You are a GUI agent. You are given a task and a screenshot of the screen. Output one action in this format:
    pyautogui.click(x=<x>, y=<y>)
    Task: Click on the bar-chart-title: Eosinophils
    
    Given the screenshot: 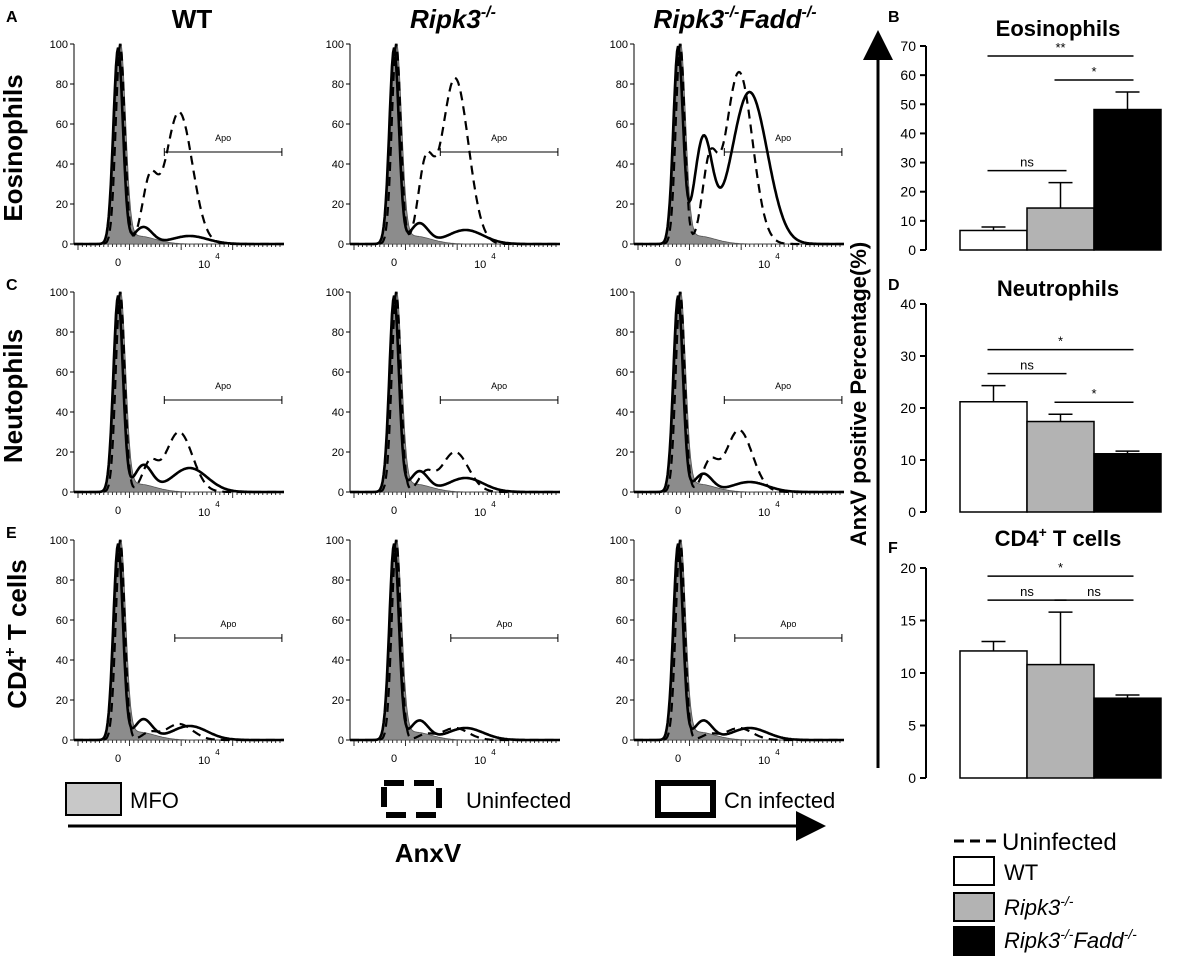 What is the action you would take?
    pyautogui.click(x=1058, y=28)
    